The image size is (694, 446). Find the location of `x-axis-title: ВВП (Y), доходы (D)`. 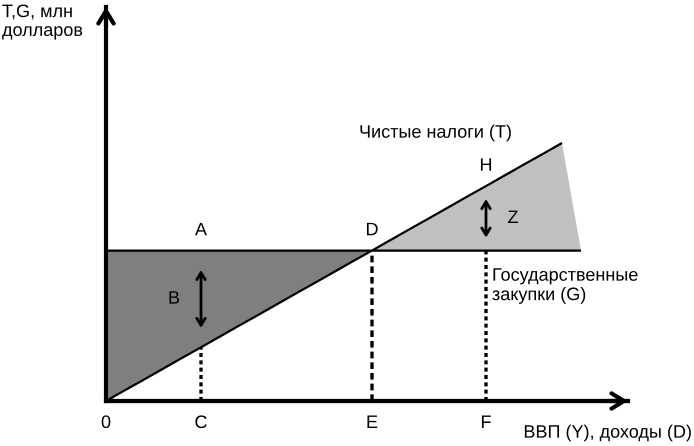

x-axis-title: ВВП (Y), доходы (D) is located at coordinates (607, 433).